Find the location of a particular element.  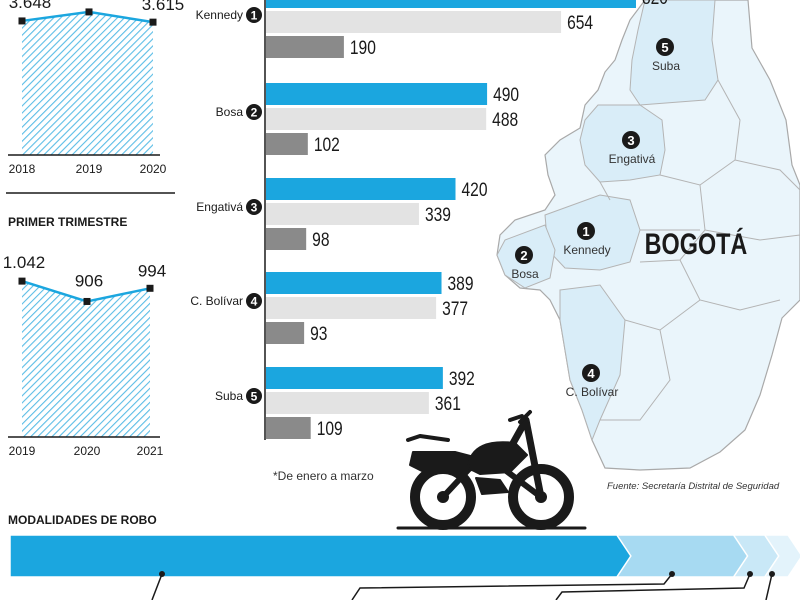

bar-value-label: 98 is located at coordinates (320, 240).